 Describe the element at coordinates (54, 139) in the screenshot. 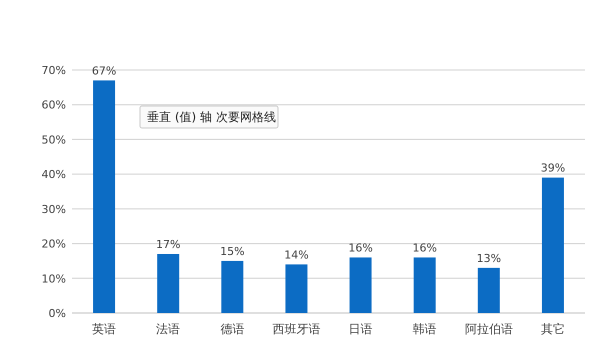

I see `y-tick-label: 50%` at that location.